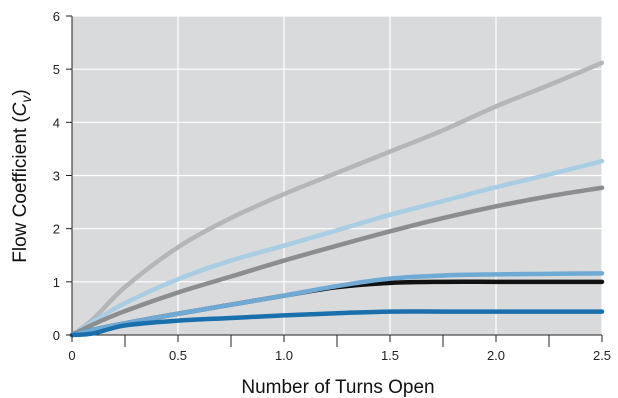 The image size is (618, 398). I want to click on x-tick-label: 0.5, so click(178, 355).